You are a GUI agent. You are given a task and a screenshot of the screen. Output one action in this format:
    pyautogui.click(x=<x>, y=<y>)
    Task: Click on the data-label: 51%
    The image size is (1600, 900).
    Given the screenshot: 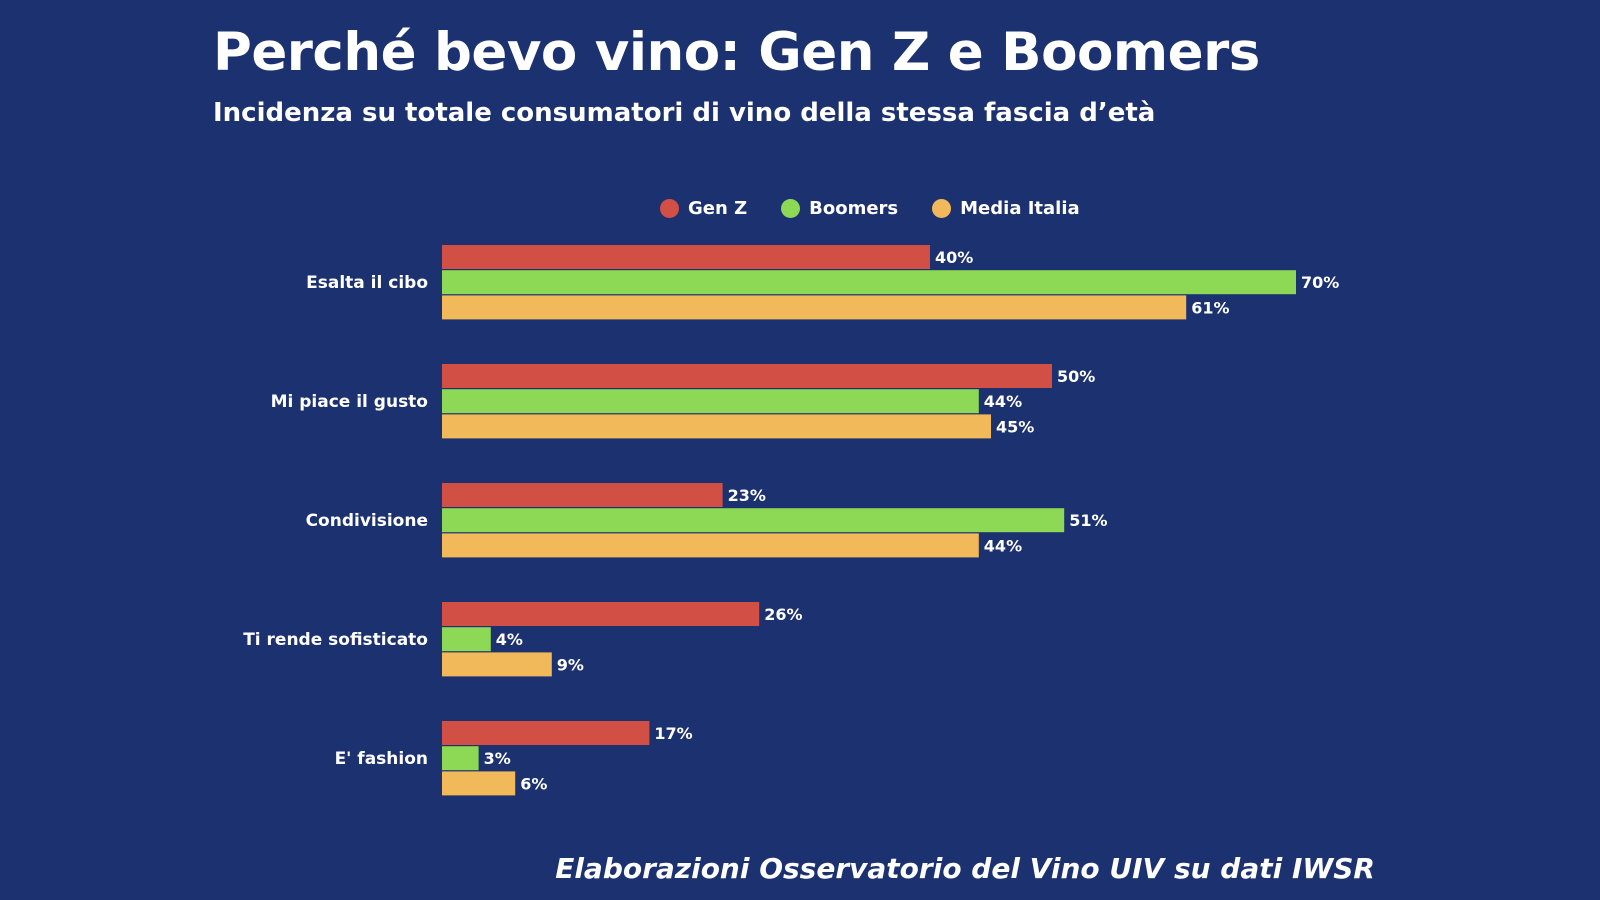 What is the action you would take?
    pyautogui.click(x=1088, y=520)
    